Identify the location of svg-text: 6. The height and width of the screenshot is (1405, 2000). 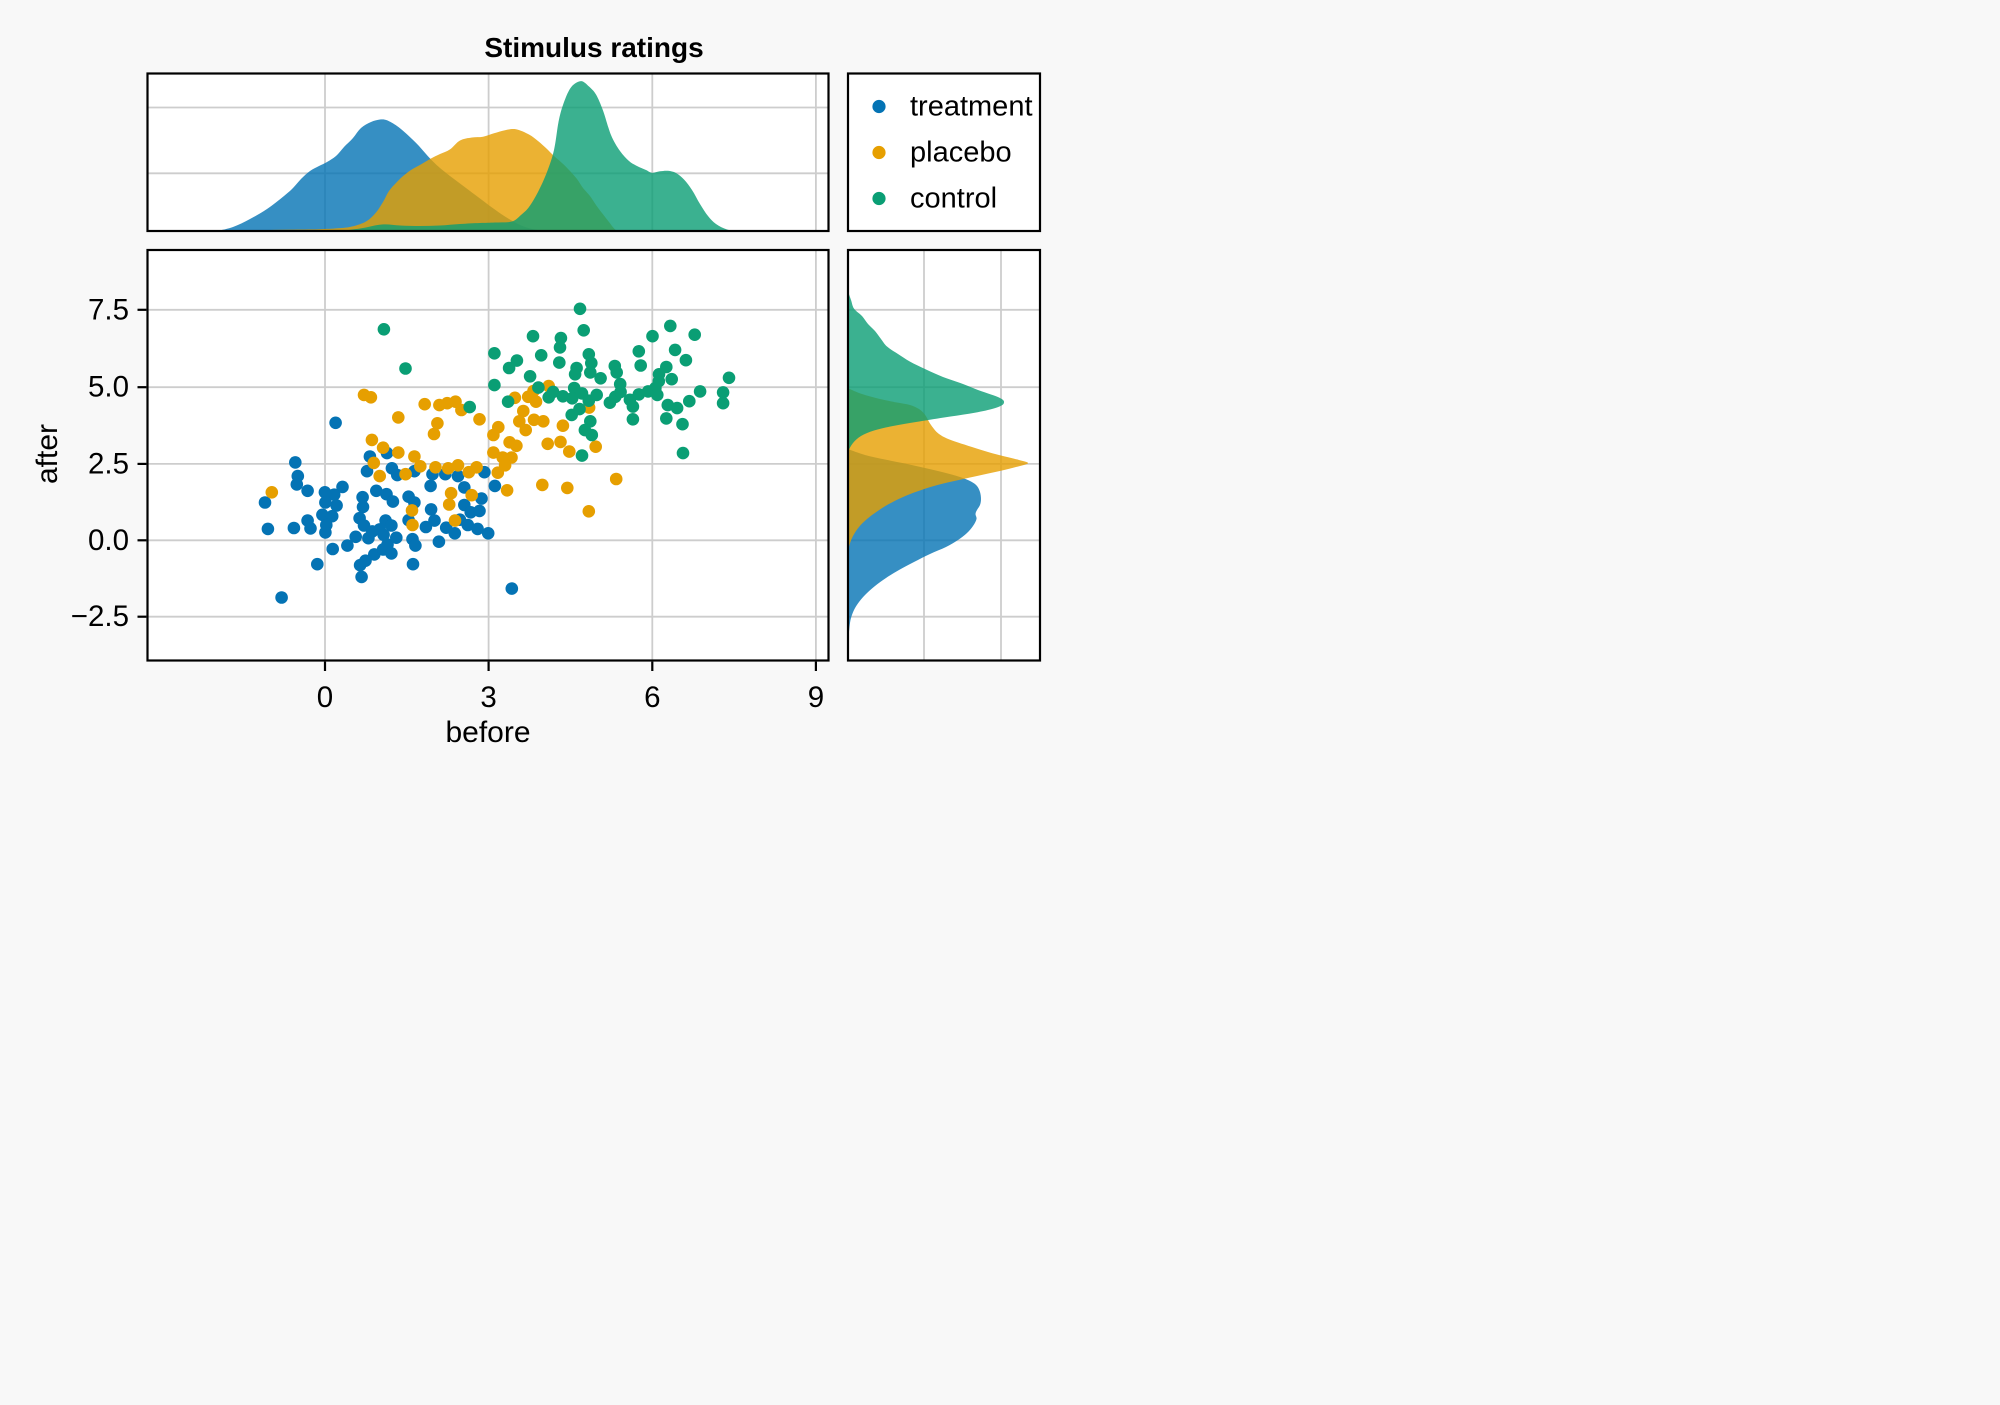
(652, 697).